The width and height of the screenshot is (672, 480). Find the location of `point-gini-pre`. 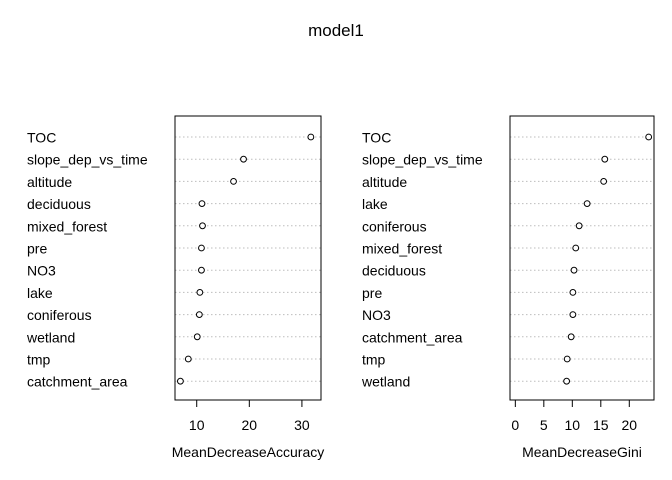

point-gini-pre is located at coordinates (573, 292).